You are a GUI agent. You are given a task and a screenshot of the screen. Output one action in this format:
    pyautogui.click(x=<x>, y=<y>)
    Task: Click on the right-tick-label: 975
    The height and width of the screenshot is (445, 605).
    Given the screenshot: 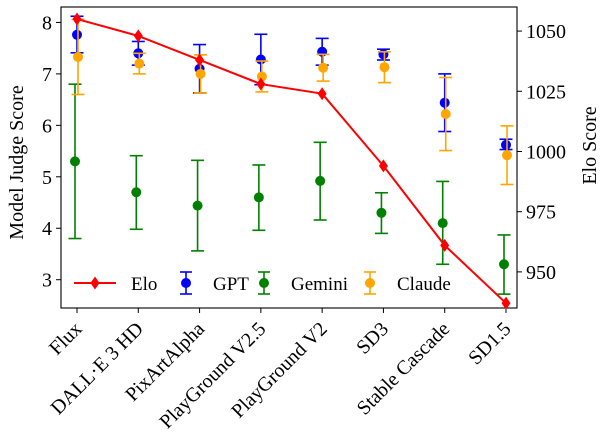 What is the action you would take?
    pyautogui.click(x=541, y=213)
    